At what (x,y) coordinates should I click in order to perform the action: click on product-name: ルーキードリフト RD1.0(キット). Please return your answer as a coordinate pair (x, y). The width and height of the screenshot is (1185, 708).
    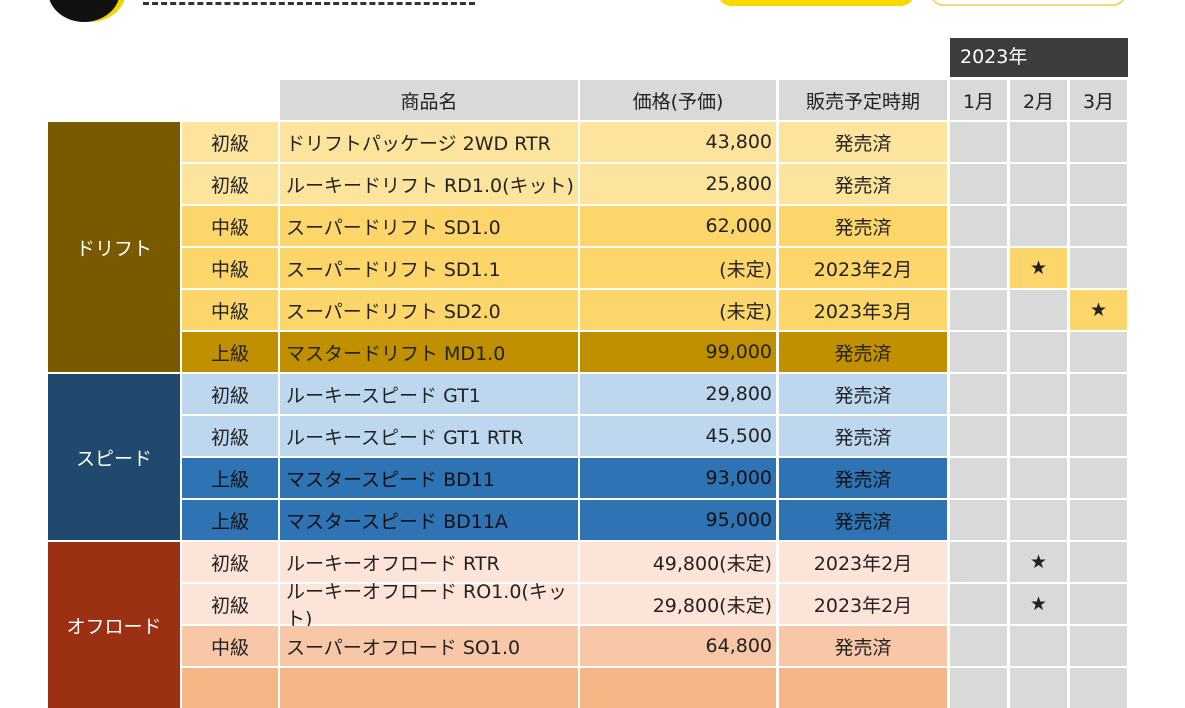
    Looking at the image, I should click on (429, 184).